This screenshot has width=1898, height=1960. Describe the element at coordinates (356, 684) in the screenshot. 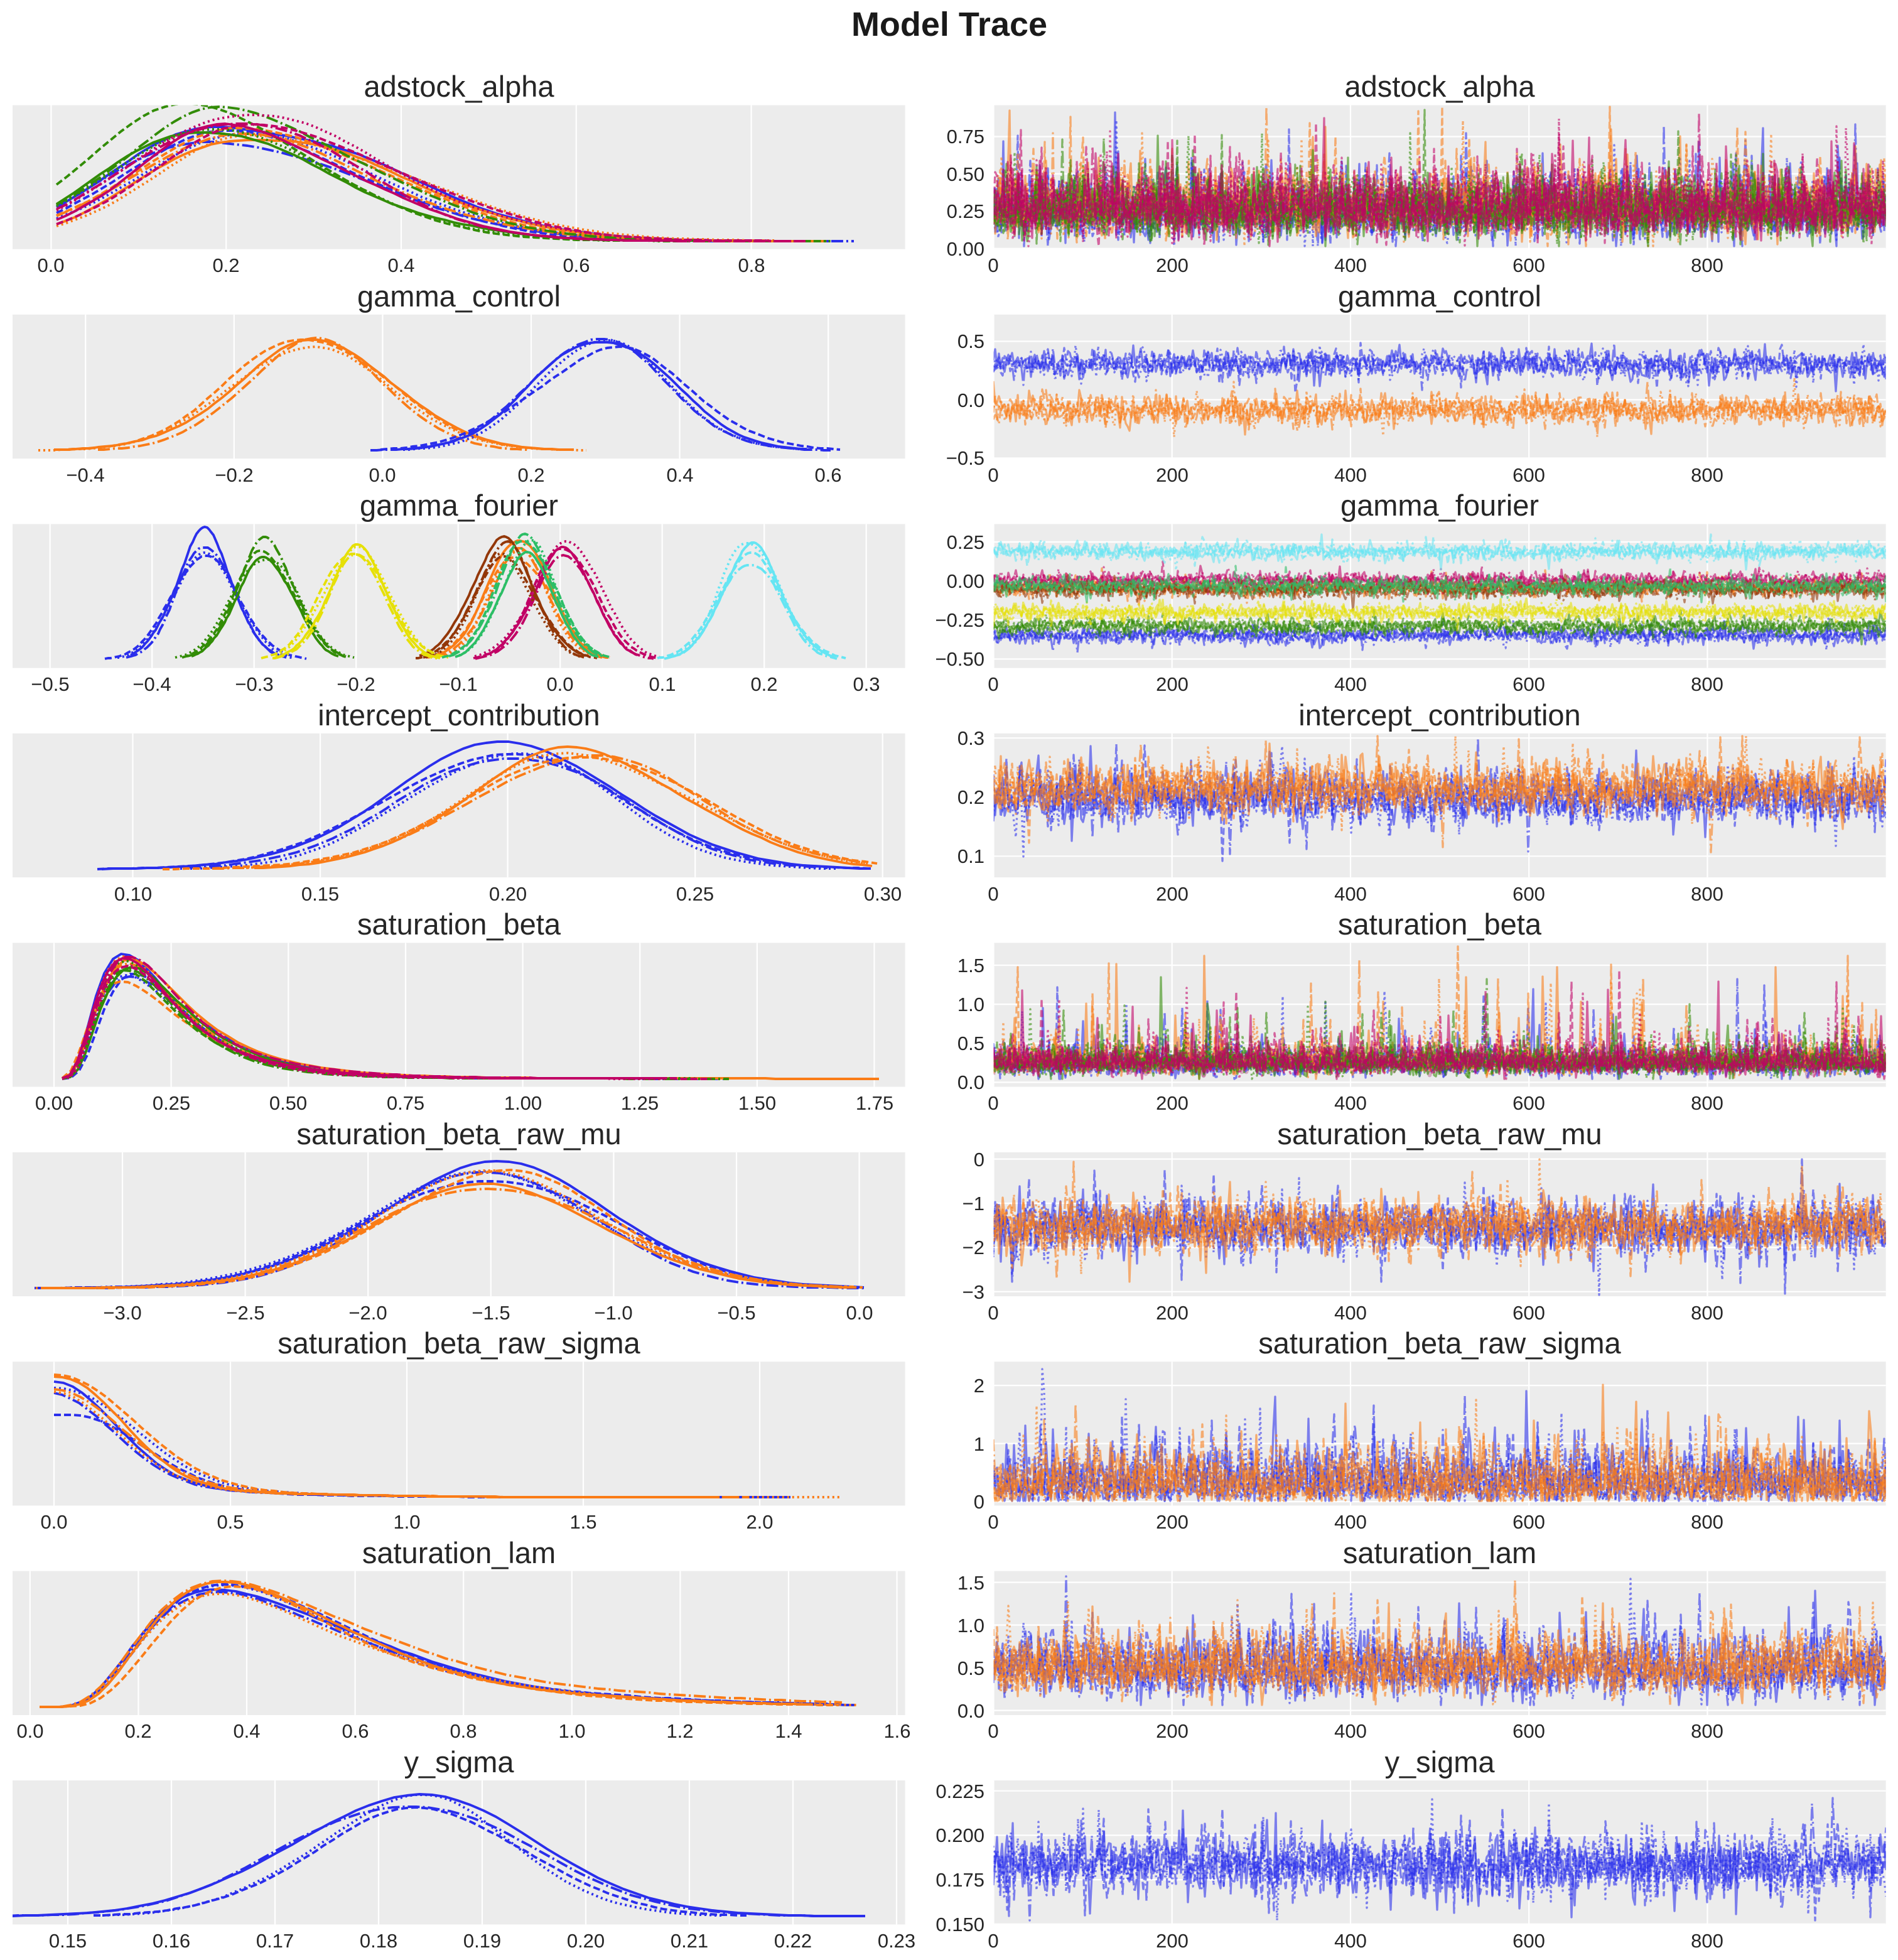

I see `svg-text: −0.2` at that location.